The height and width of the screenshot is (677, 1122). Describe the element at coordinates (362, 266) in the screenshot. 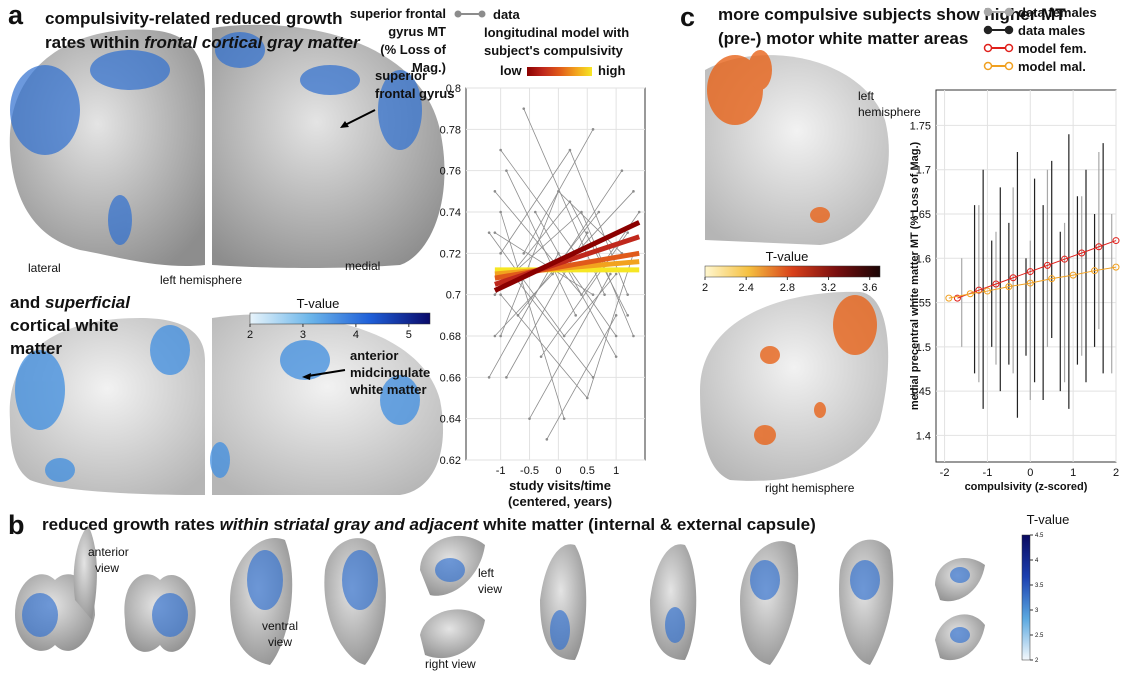

I see `view-label: medial` at that location.